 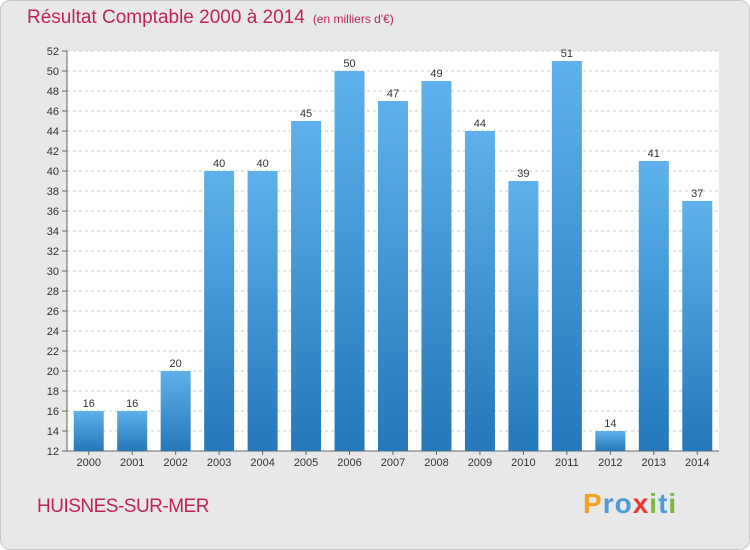 What do you see at coordinates (53, 132) in the screenshot?
I see `y-tick-label: 44` at bounding box center [53, 132].